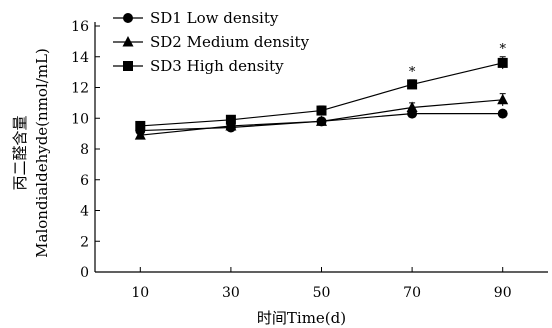 The width and height of the screenshot is (552, 328). Describe the element at coordinates (231, 293) in the screenshot. I see `x-tick-label: 30` at that location.